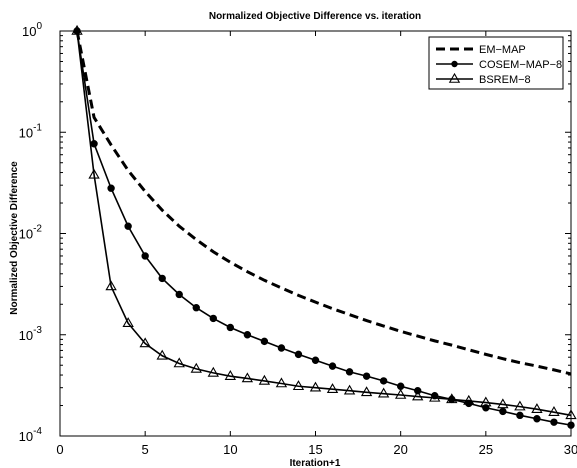 This screenshot has width=577, height=468. I want to click on x-tick-label: 10, so click(230, 449).